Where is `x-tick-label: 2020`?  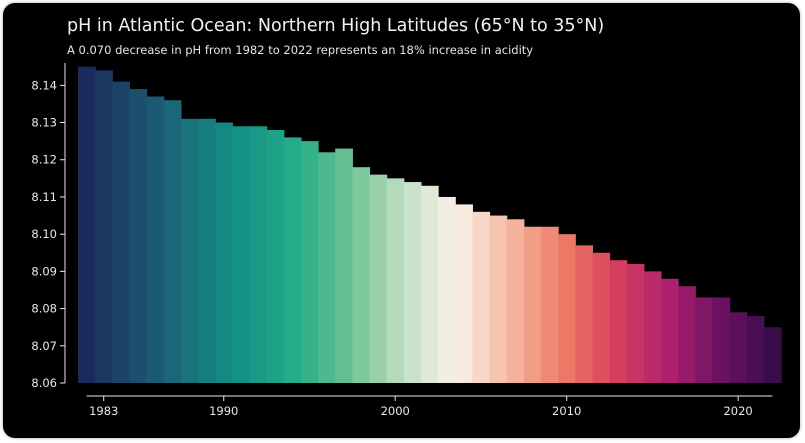 x-tick-label: 2020 is located at coordinates (737, 411).